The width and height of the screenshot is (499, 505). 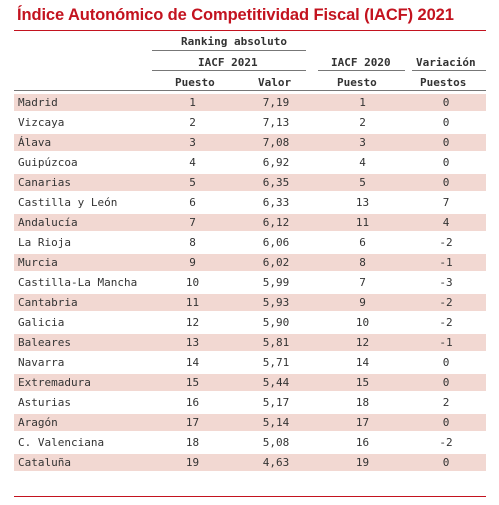 I want to click on puesto-2020-cell: 8, so click(x=362, y=262).